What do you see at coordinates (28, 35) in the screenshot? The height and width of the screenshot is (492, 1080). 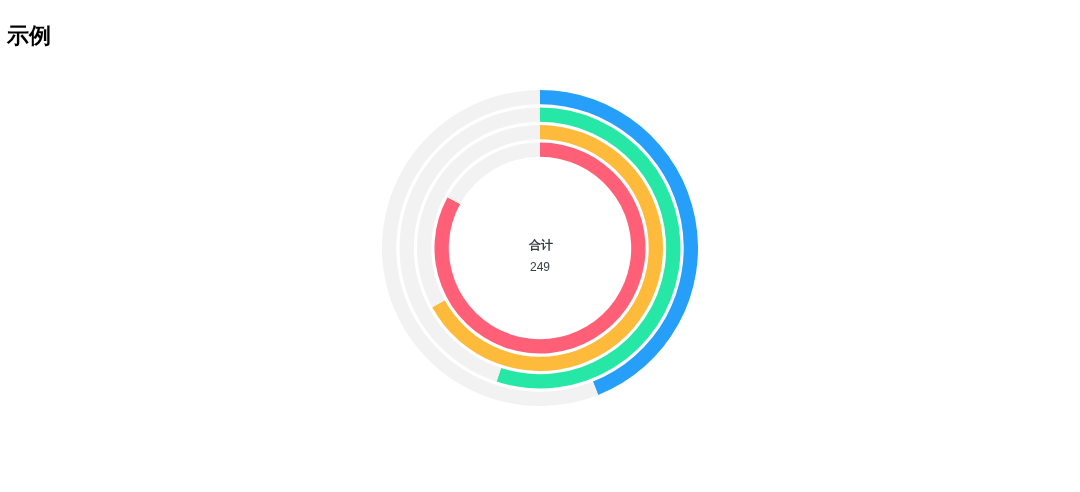 I see `text: 示例` at bounding box center [28, 35].